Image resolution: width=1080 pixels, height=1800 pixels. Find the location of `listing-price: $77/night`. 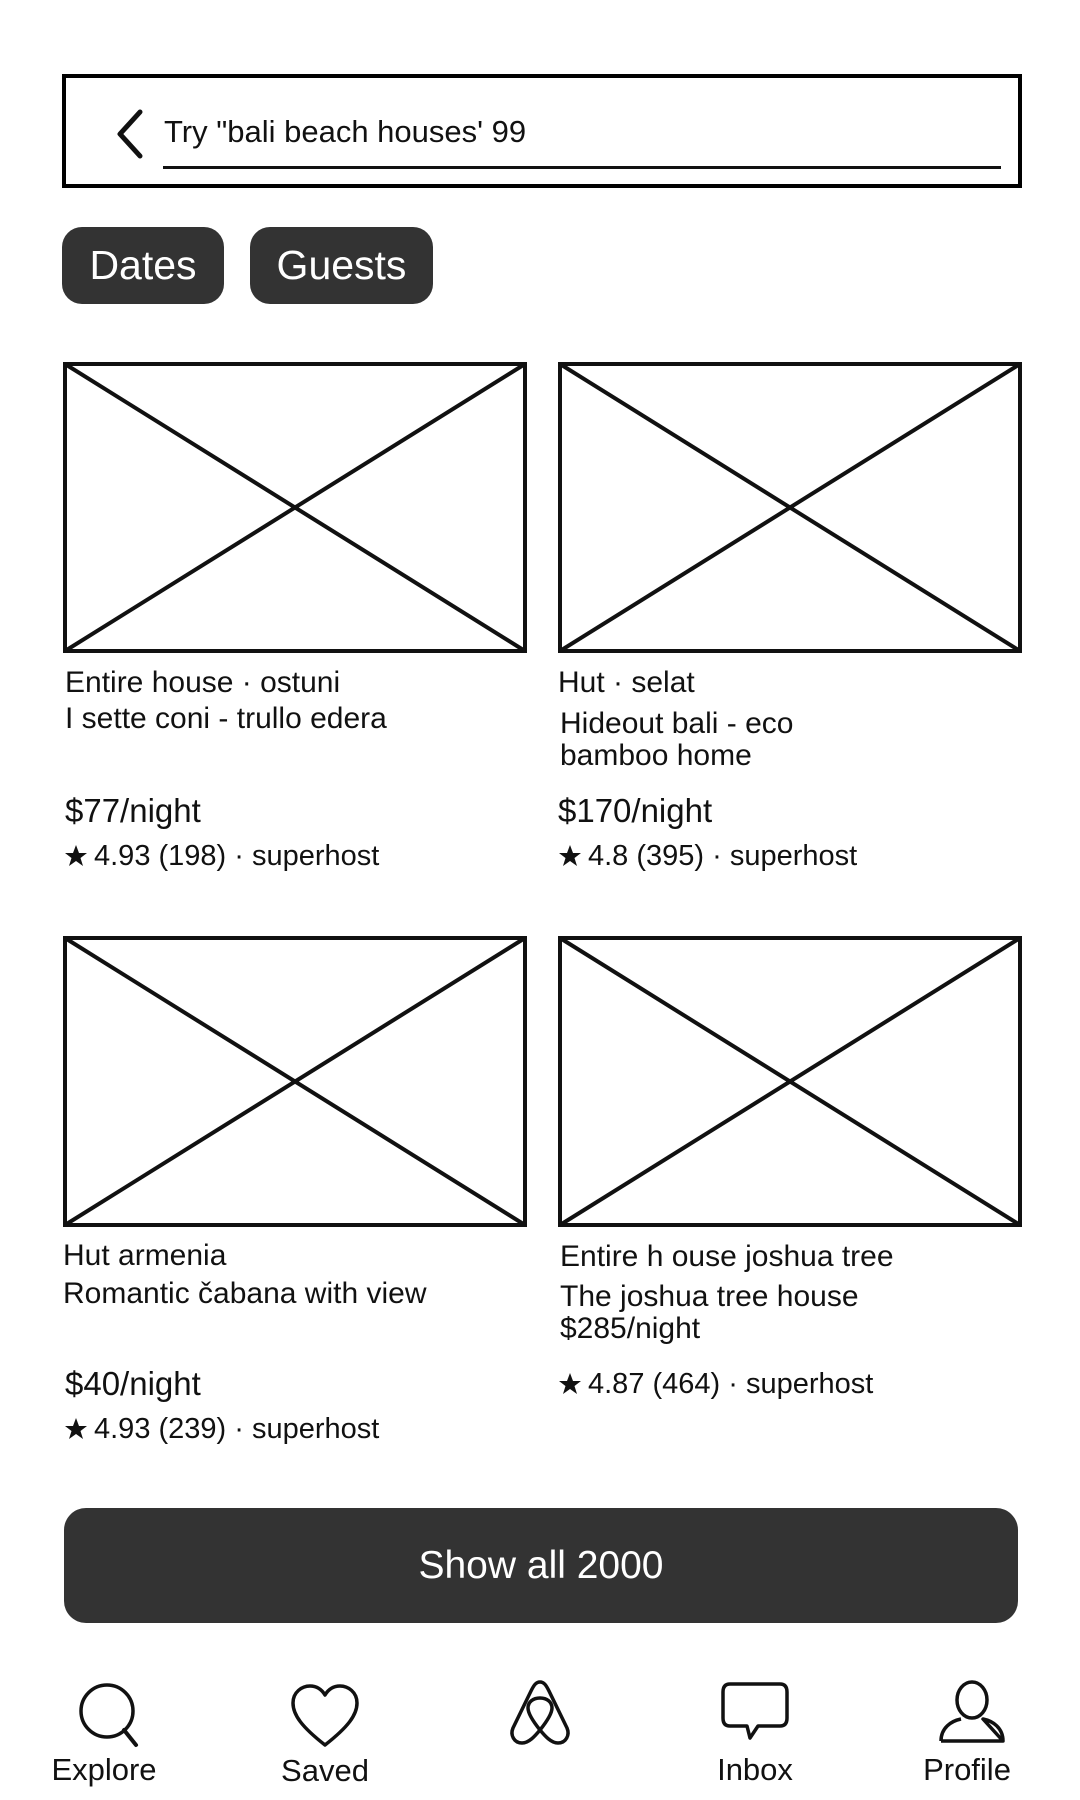

listing-price: $77/night is located at coordinates (133, 810).